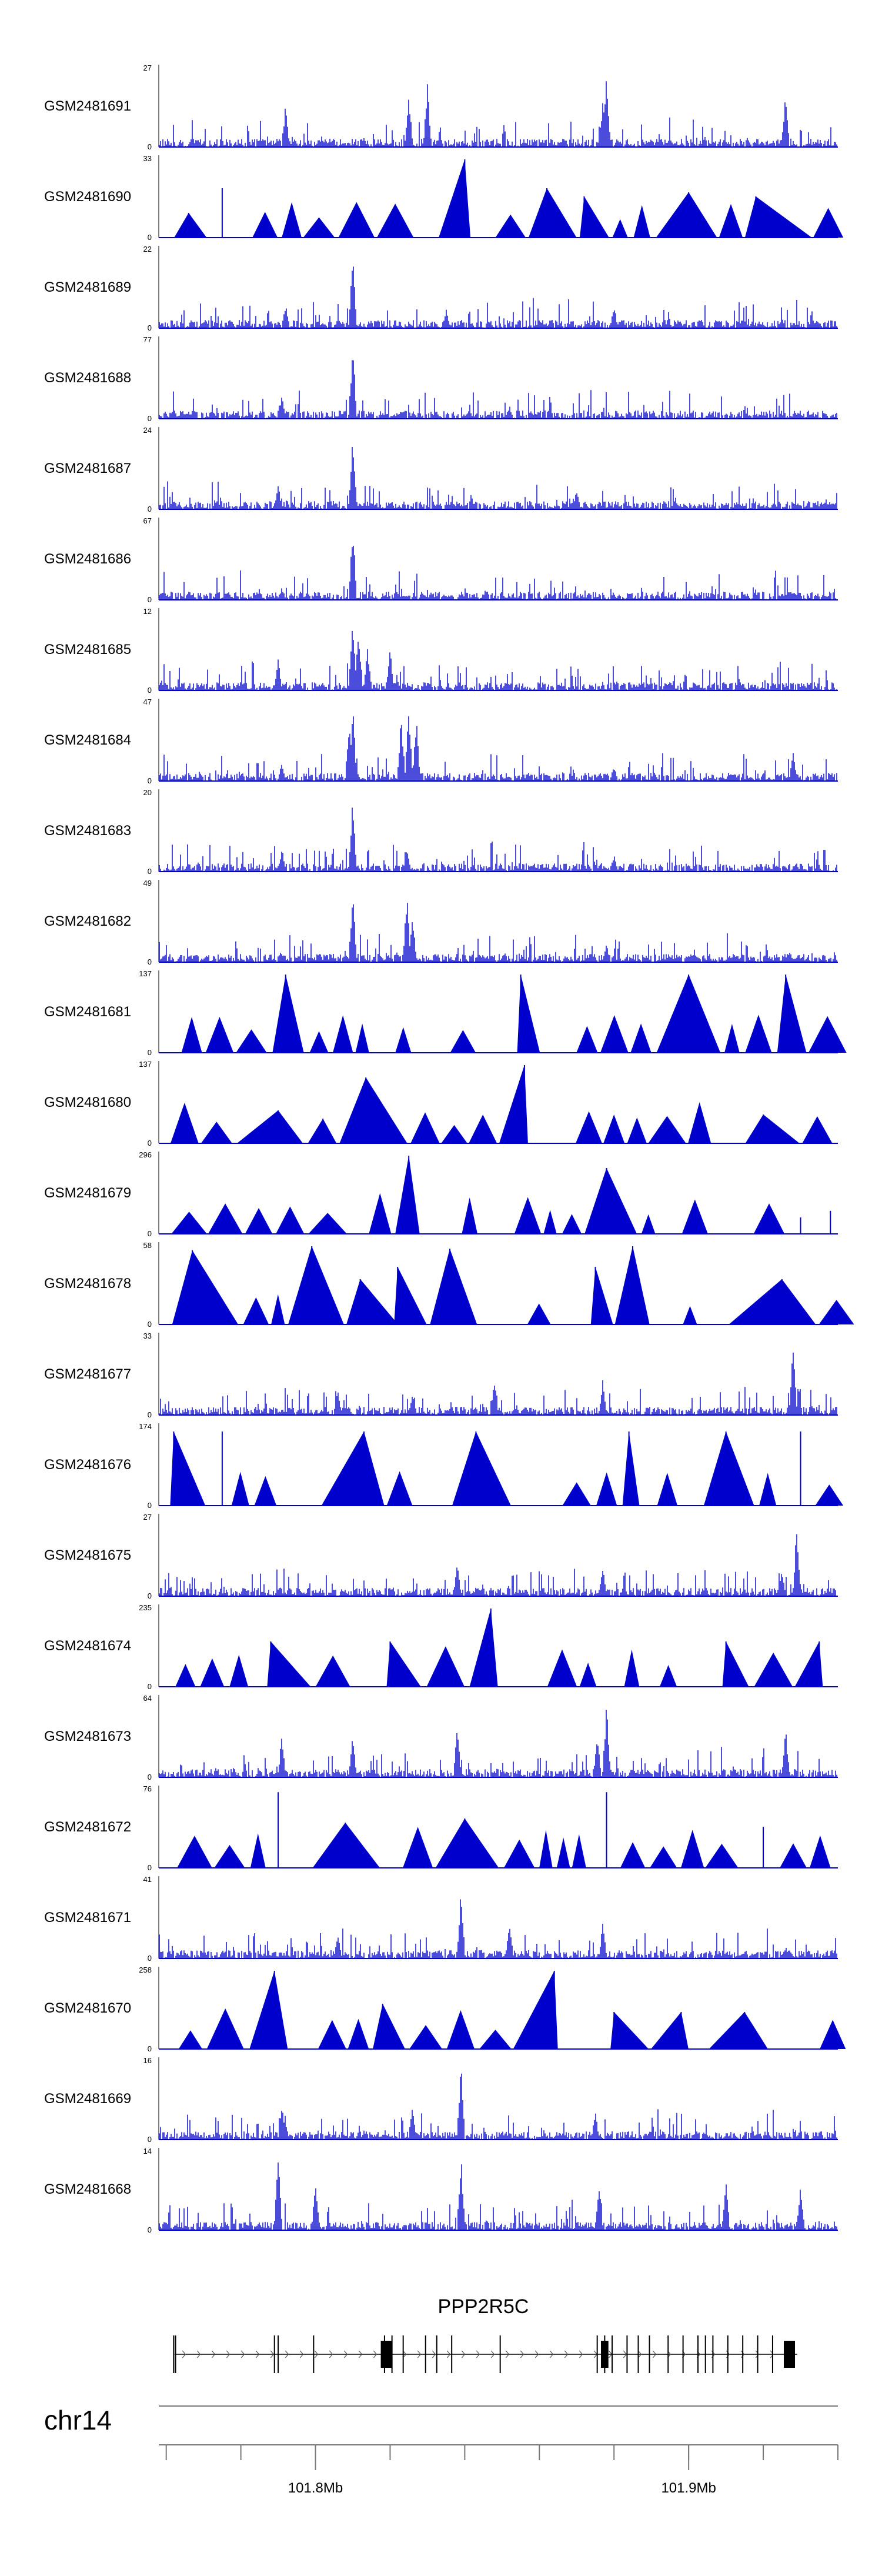 This screenshot has height=2576, width=882. Describe the element at coordinates (444, 1466) in the screenshot. I see `track-GSM2481676: GSM2481676 174 0` at that location.